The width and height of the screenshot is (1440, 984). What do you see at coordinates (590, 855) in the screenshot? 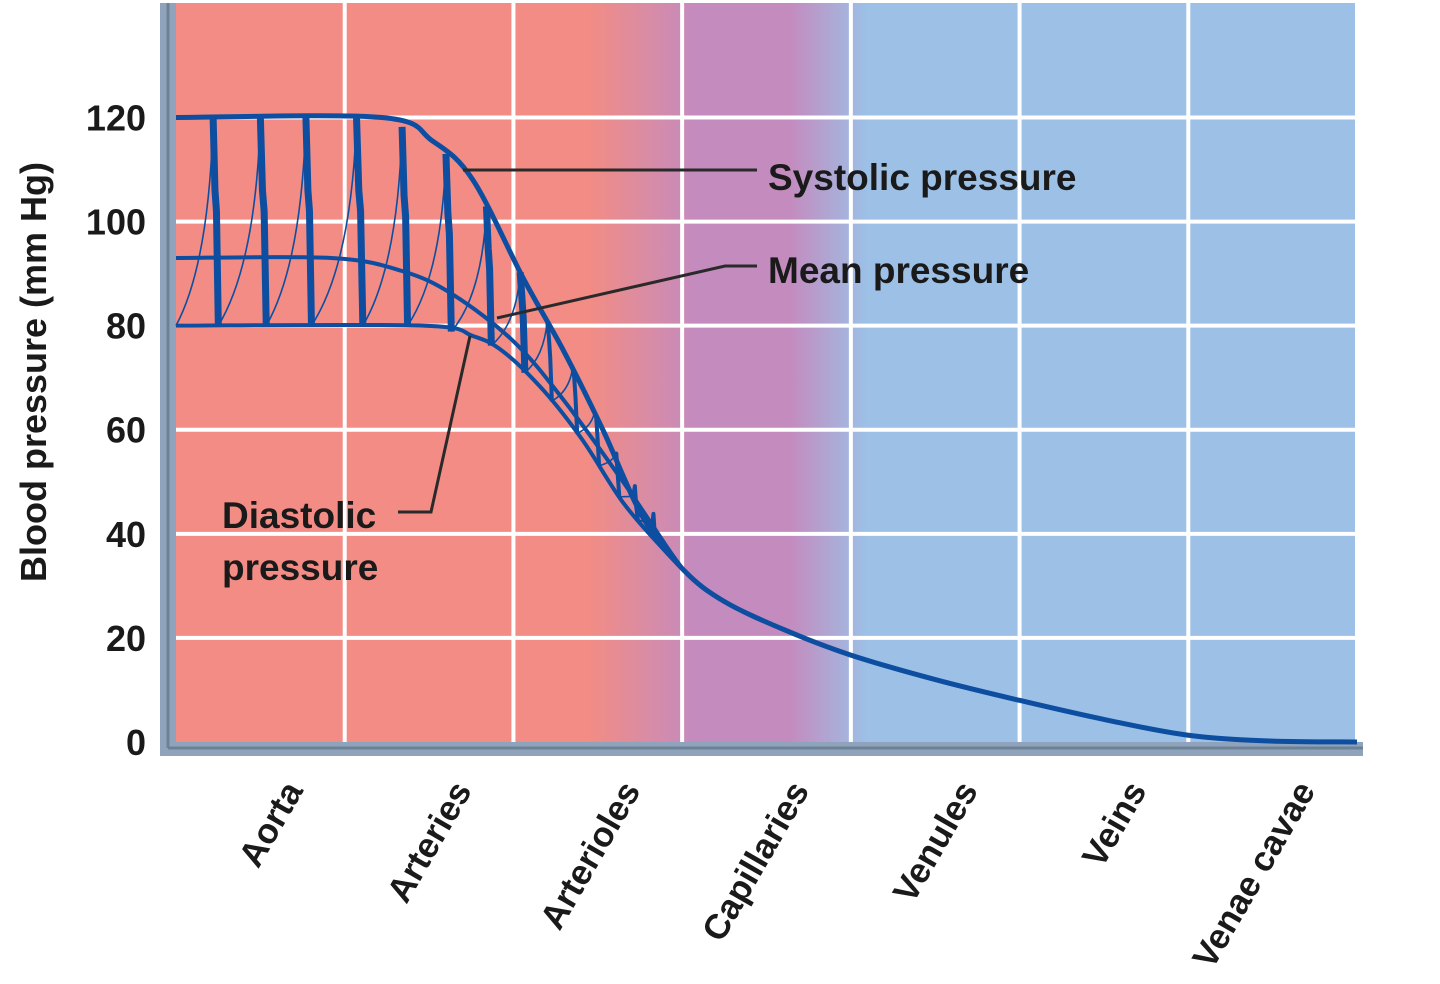
I see `x-category-label: Arterioles` at bounding box center [590, 855].